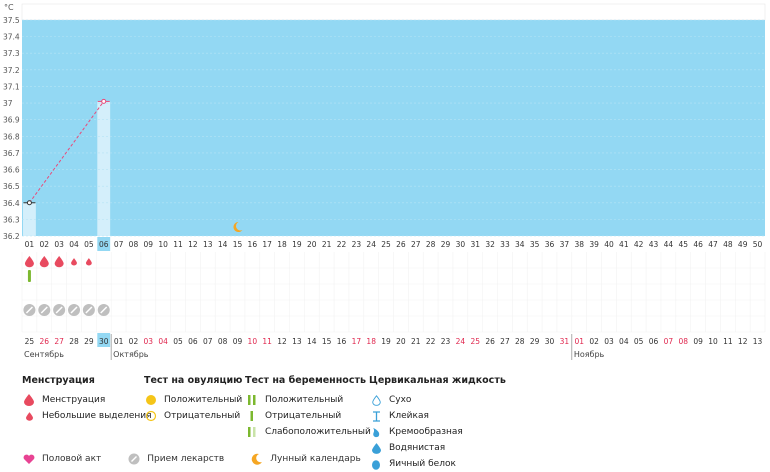 The width and height of the screenshot is (770, 472). I want to click on pregnancy-test-icon, so click(29, 276).